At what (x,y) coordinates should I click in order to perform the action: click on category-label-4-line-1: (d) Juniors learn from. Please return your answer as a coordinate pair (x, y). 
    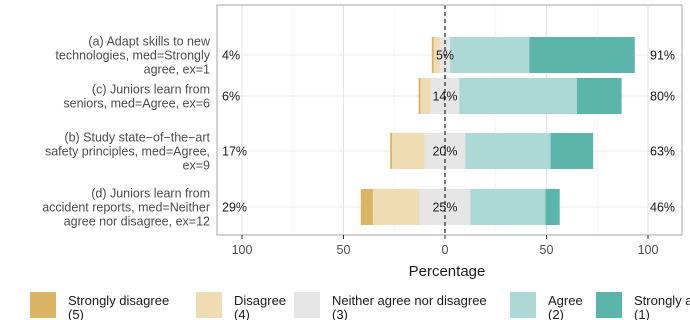
    Looking at the image, I should click on (150, 194).